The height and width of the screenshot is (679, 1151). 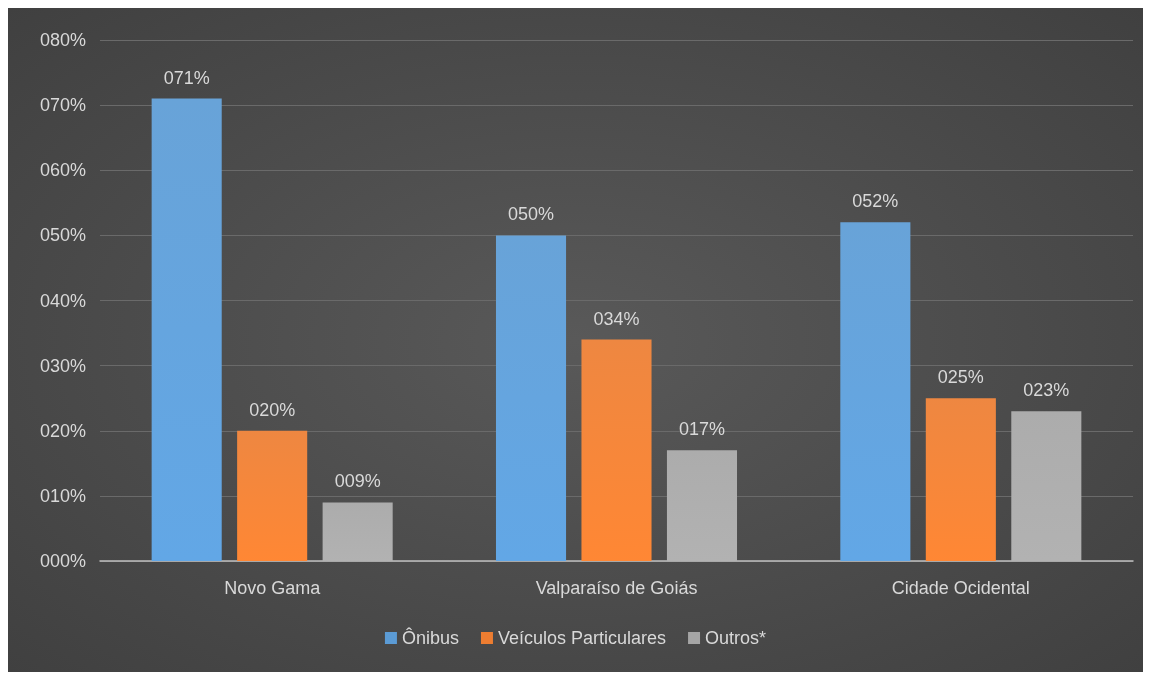 What do you see at coordinates (702, 429) in the screenshot?
I see `data-label: 017%` at bounding box center [702, 429].